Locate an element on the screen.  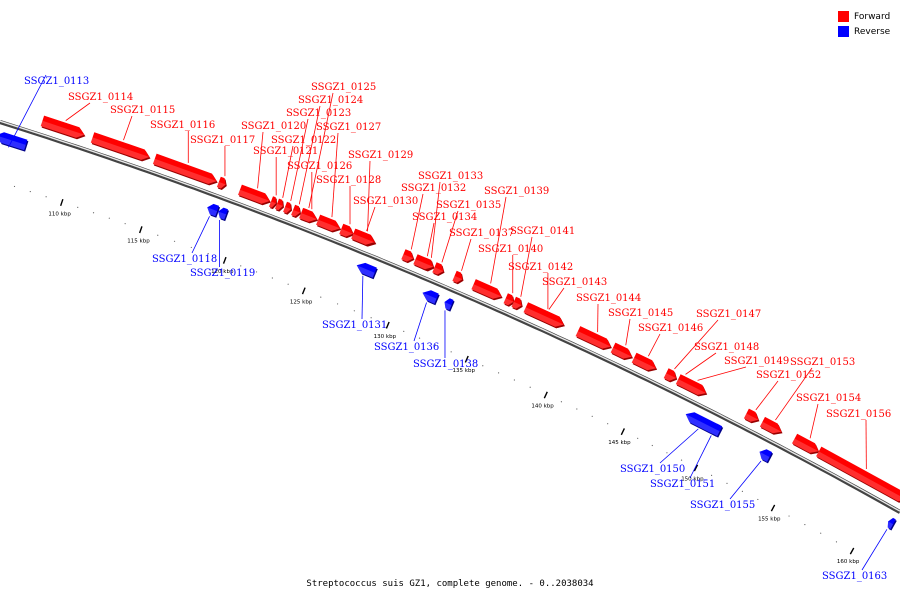
gene-label-SSGZ1_0116: SSGZ1_0116 is located at coordinates (182, 125).